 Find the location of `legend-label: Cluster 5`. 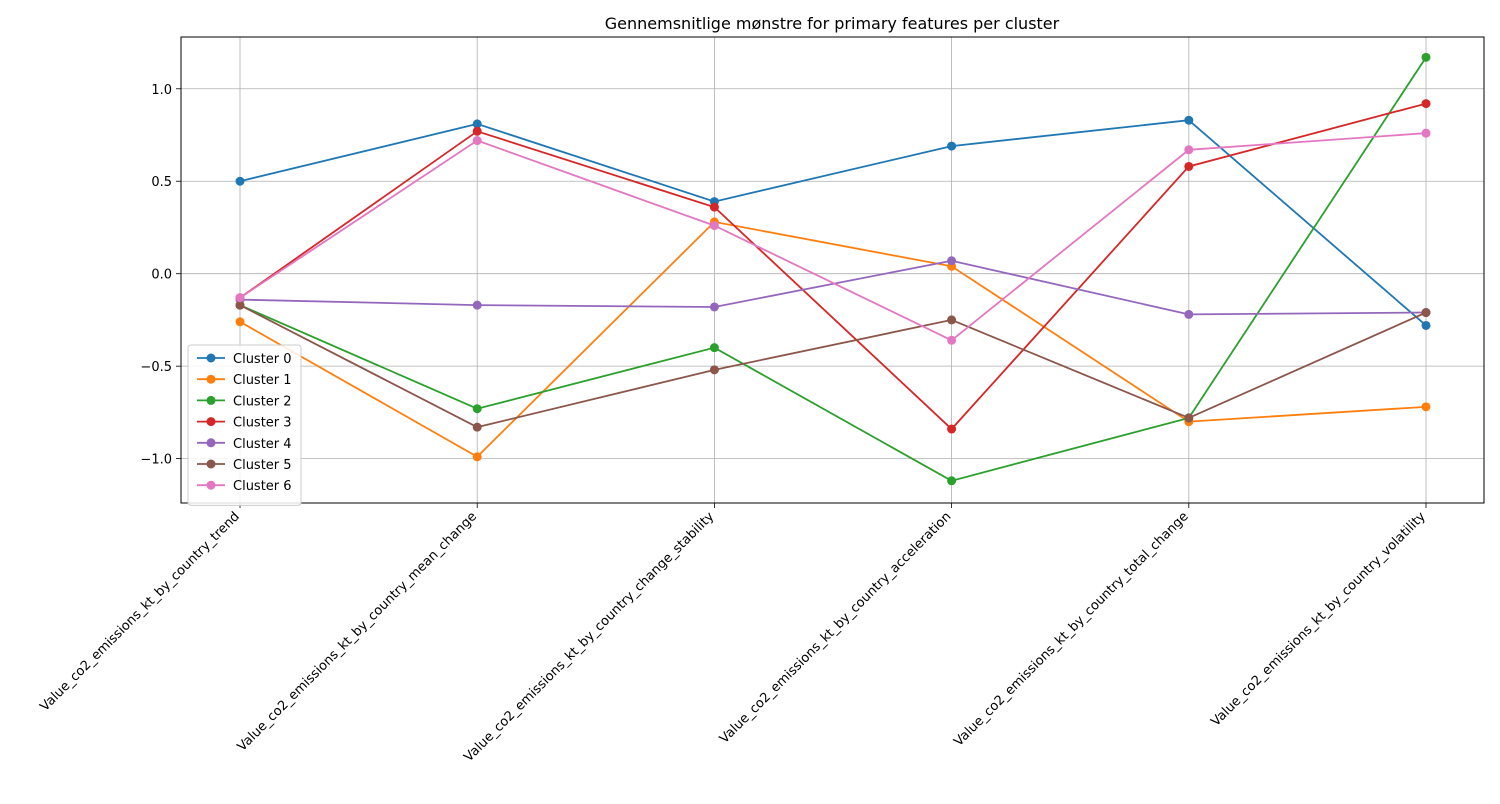

legend-label: Cluster 5 is located at coordinates (262, 465).